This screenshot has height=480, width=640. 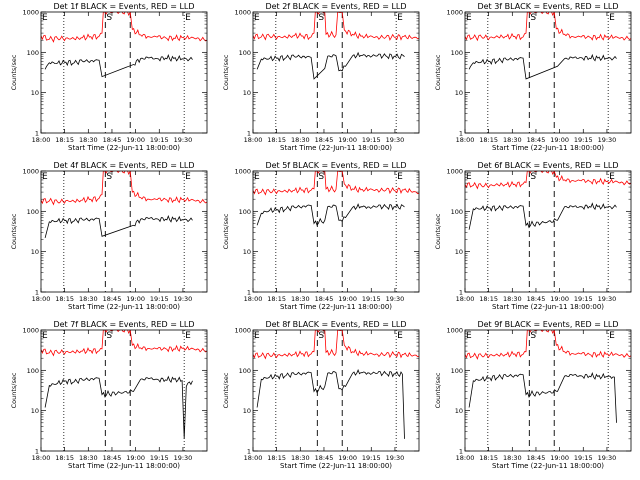 I want to click on panel-title: Det 5f BLACK = Events, RED = LLD, so click(x=335, y=165).